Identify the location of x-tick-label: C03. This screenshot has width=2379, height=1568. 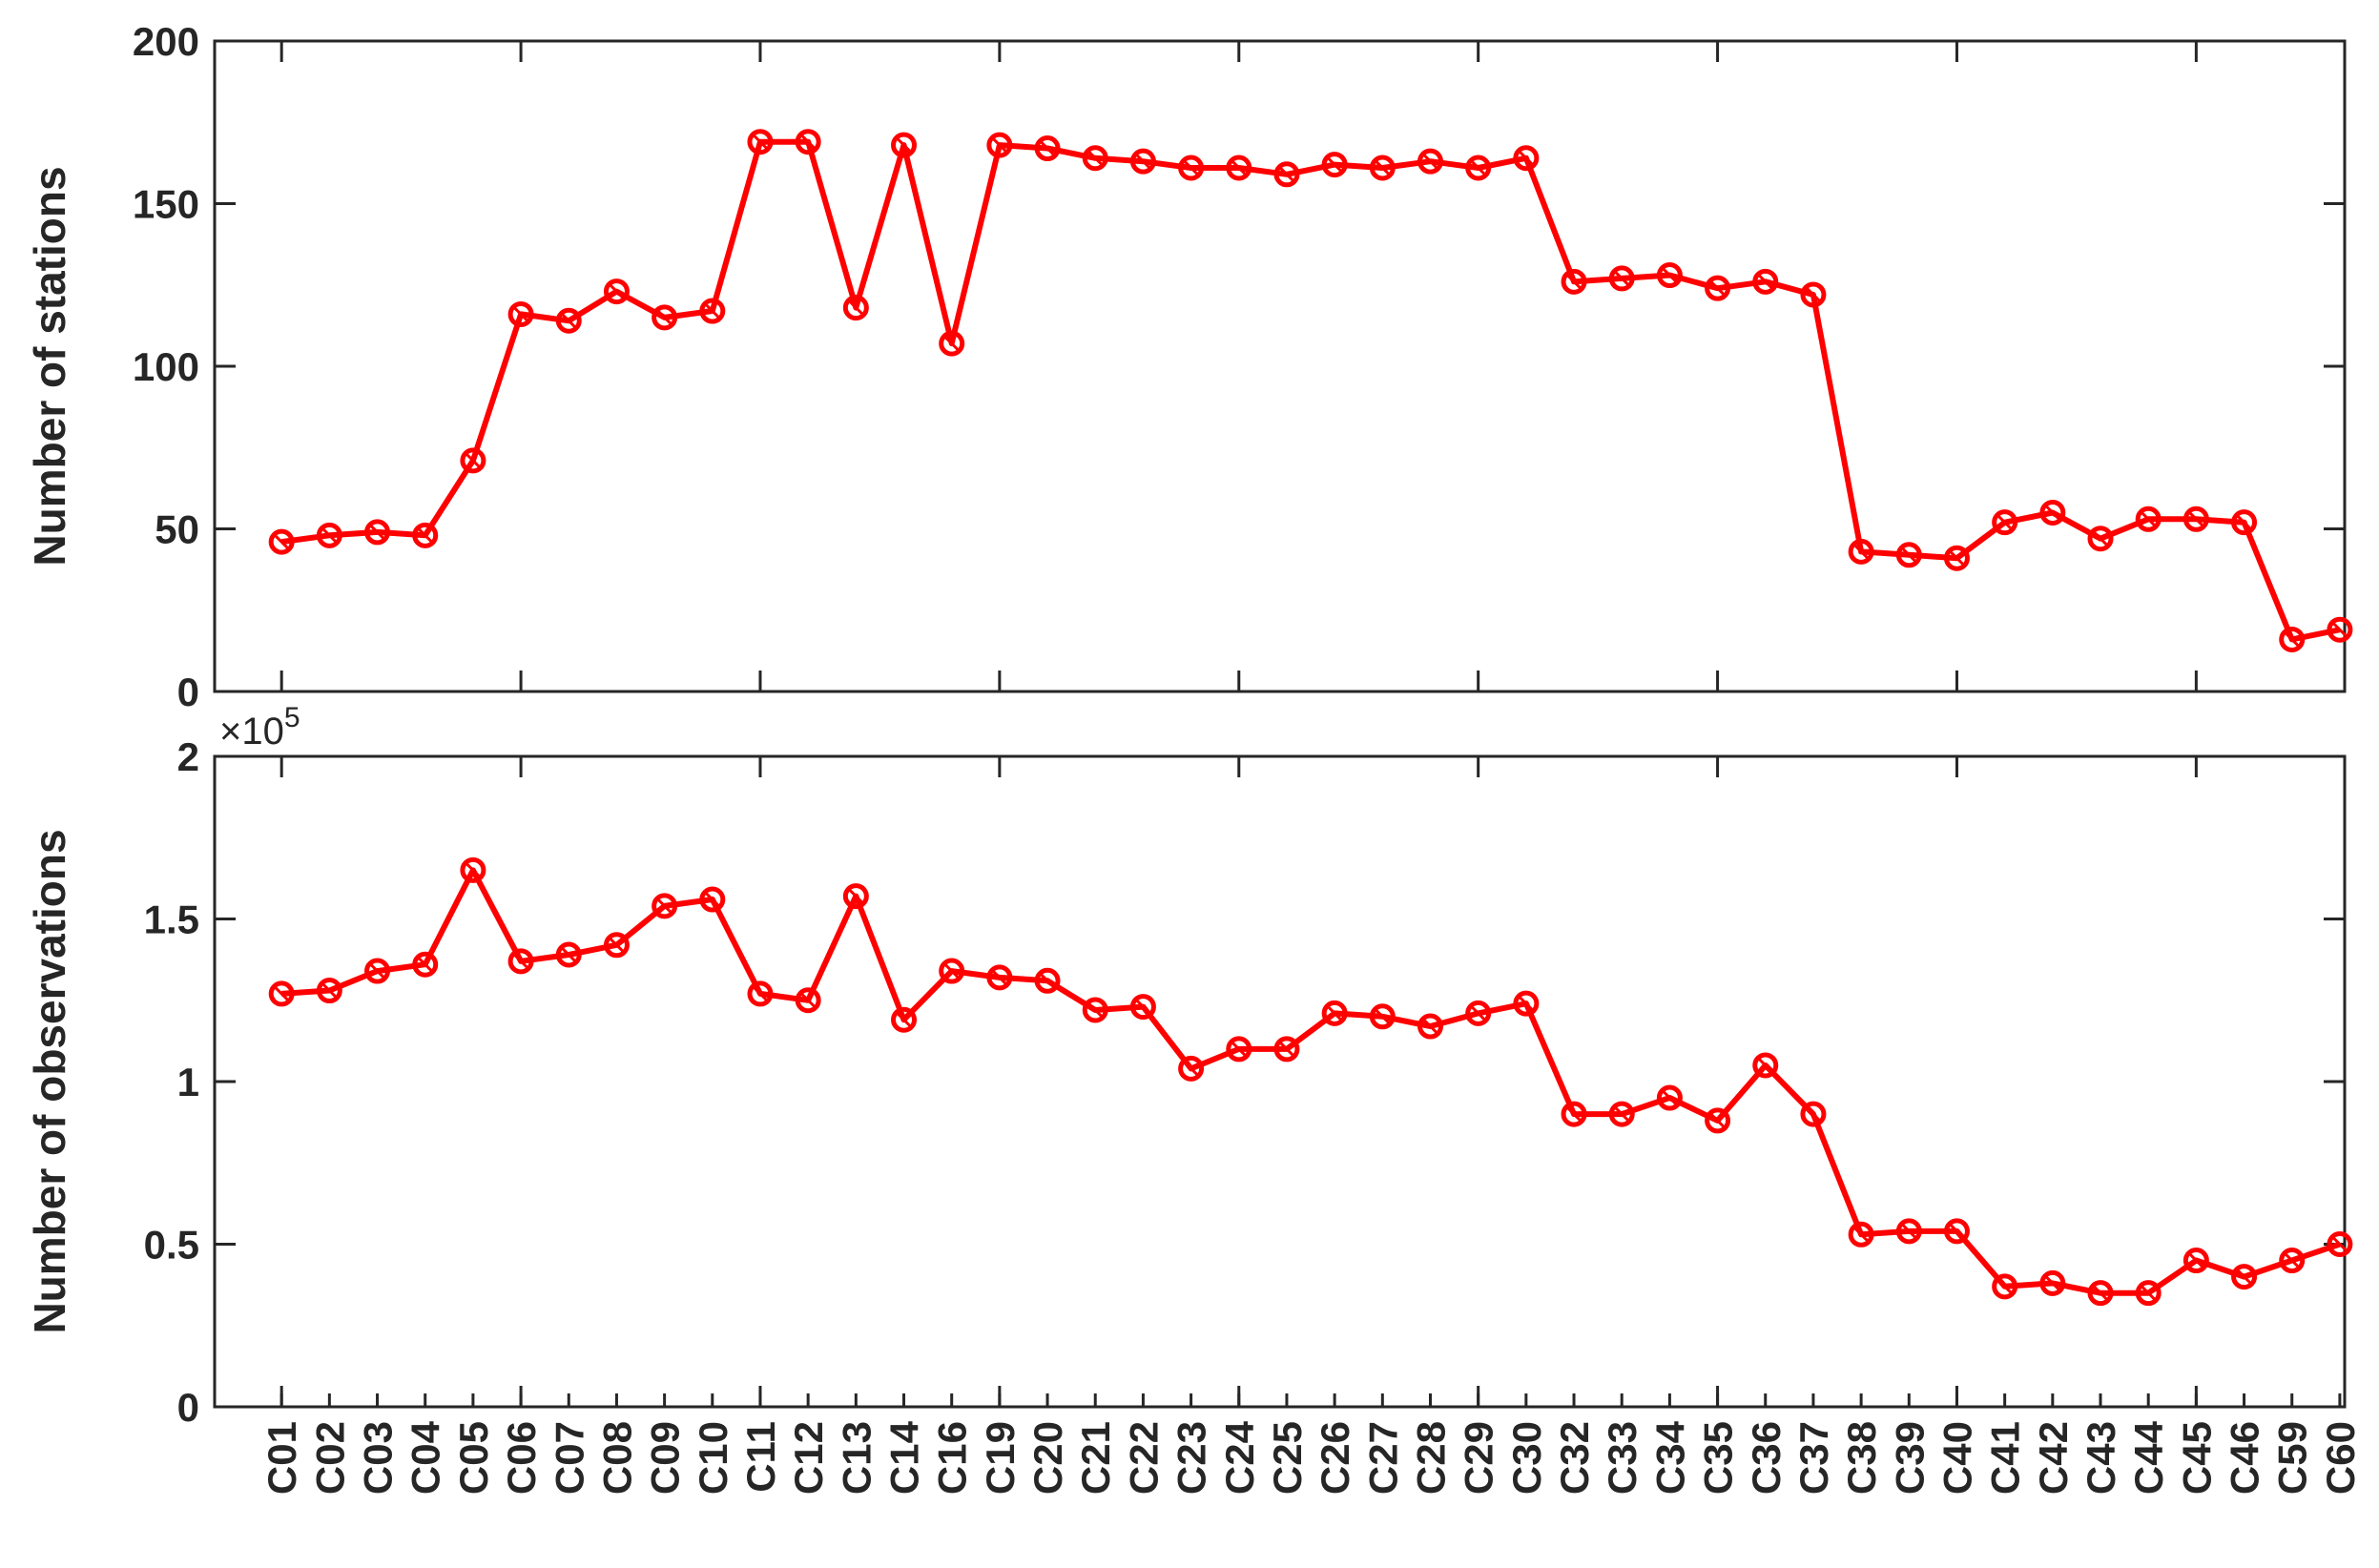
(379, 1458).